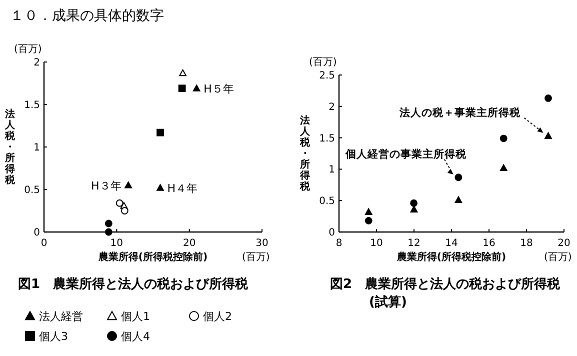 This screenshot has width=577, height=356. I want to click on text: 図2 農業所得と法人の税および所得税(試算), so click(446, 293).